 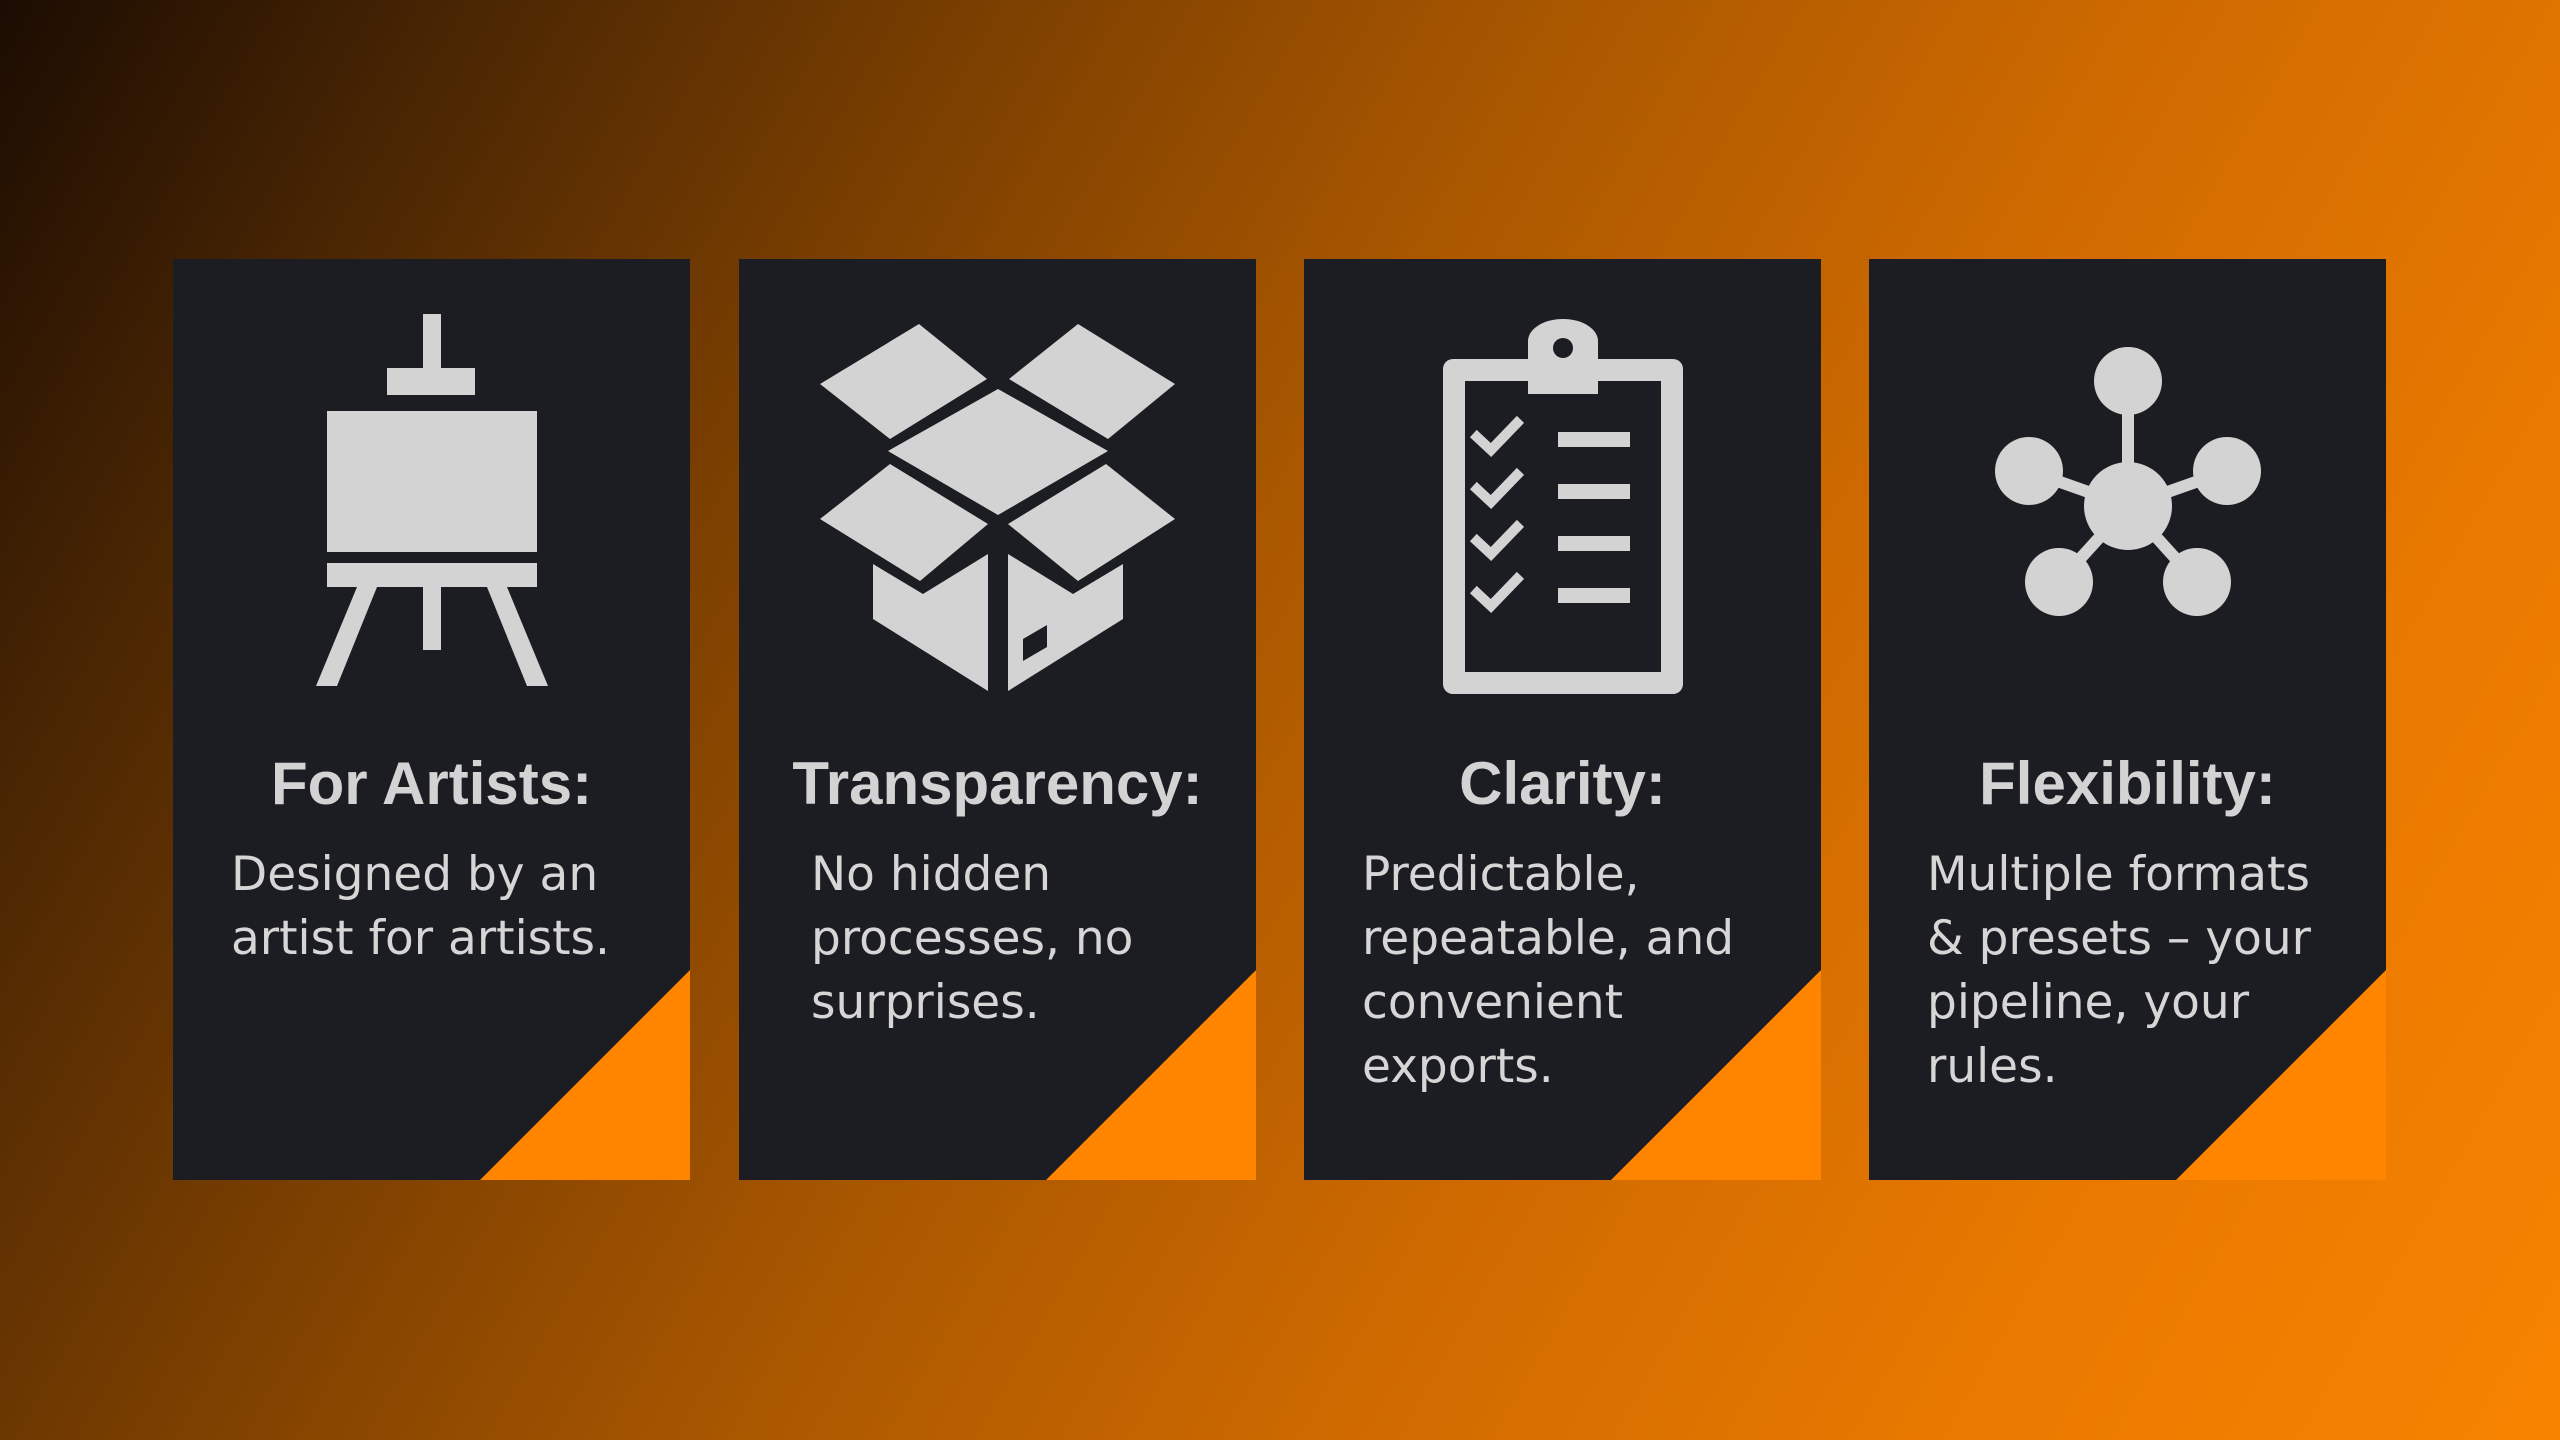 What do you see at coordinates (1562, 509) in the screenshot?
I see `clipboard-checklist-icon` at bounding box center [1562, 509].